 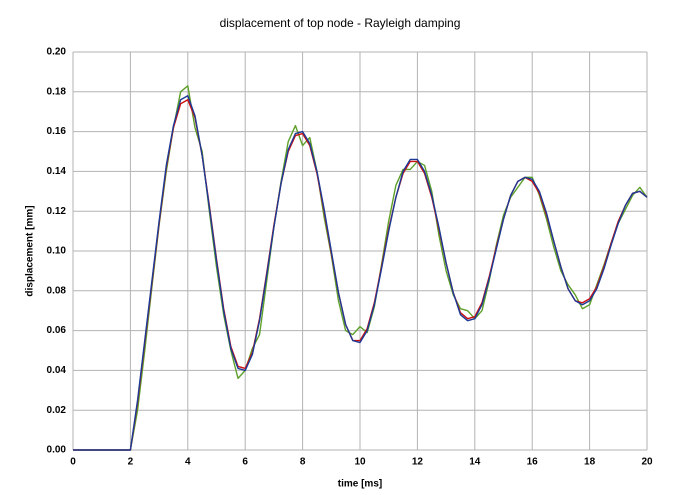 What do you see at coordinates (533, 462) in the screenshot?
I see `x-tick-label: 16` at bounding box center [533, 462].